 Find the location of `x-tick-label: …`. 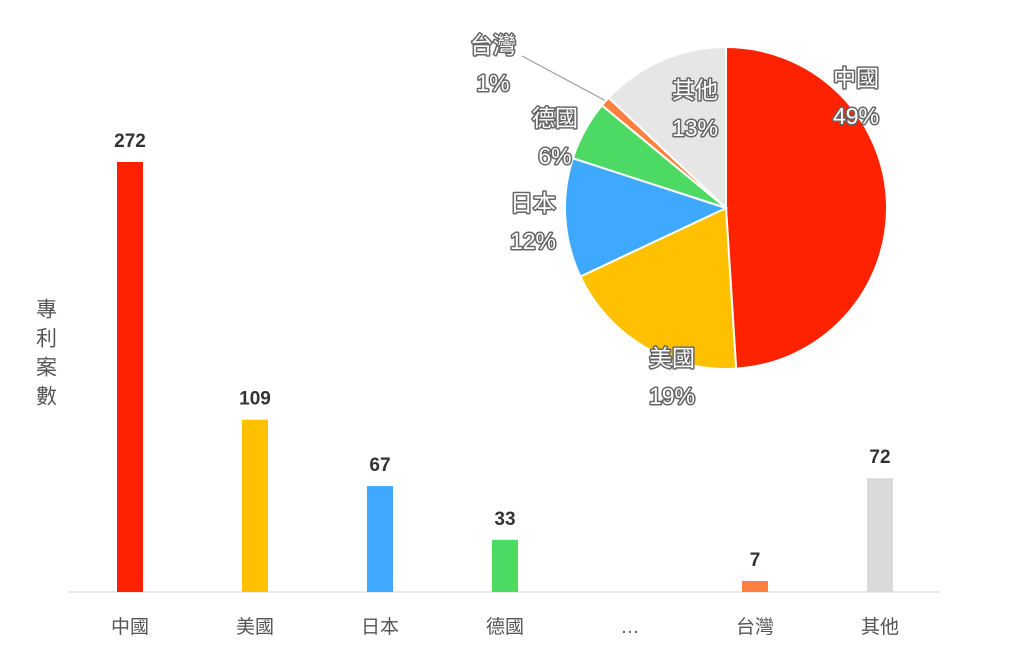

x-tick-label: … is located at coordinates (630, 627).